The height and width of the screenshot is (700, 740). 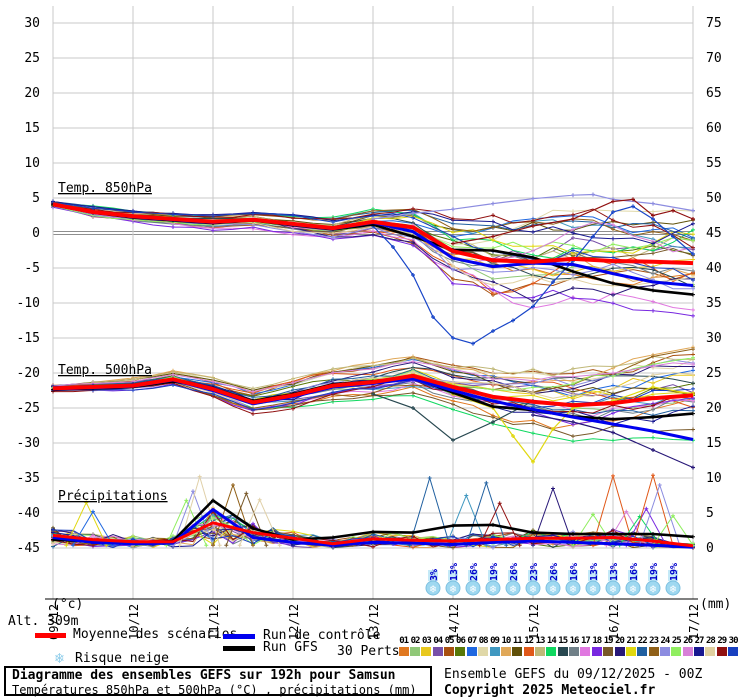 What do you see at coordinates (699, 641) in the screenshot?
I see `member-number: 27` at bounding box center [699, 641].